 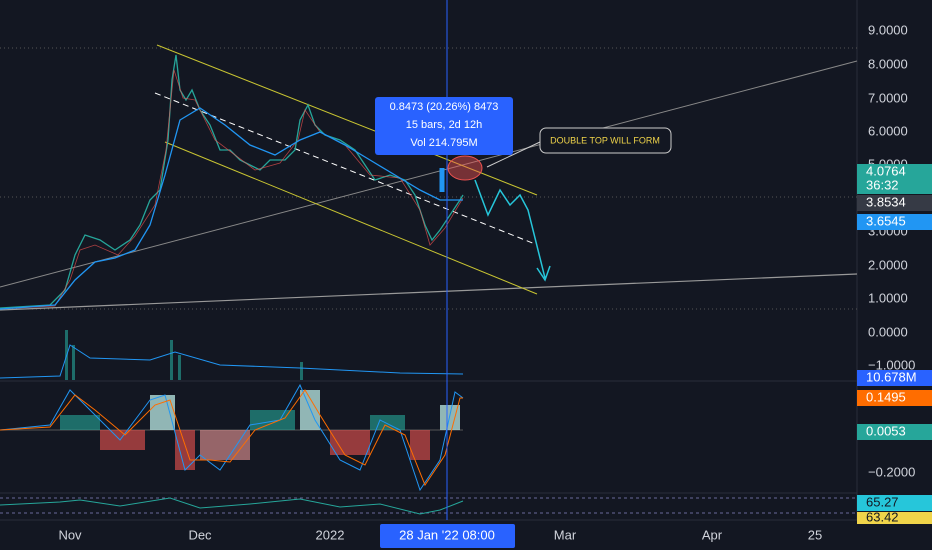 What do you see at coordinates (513, 154) in the screenshot?
I see `callout-line` at bounding box center [513, 154].